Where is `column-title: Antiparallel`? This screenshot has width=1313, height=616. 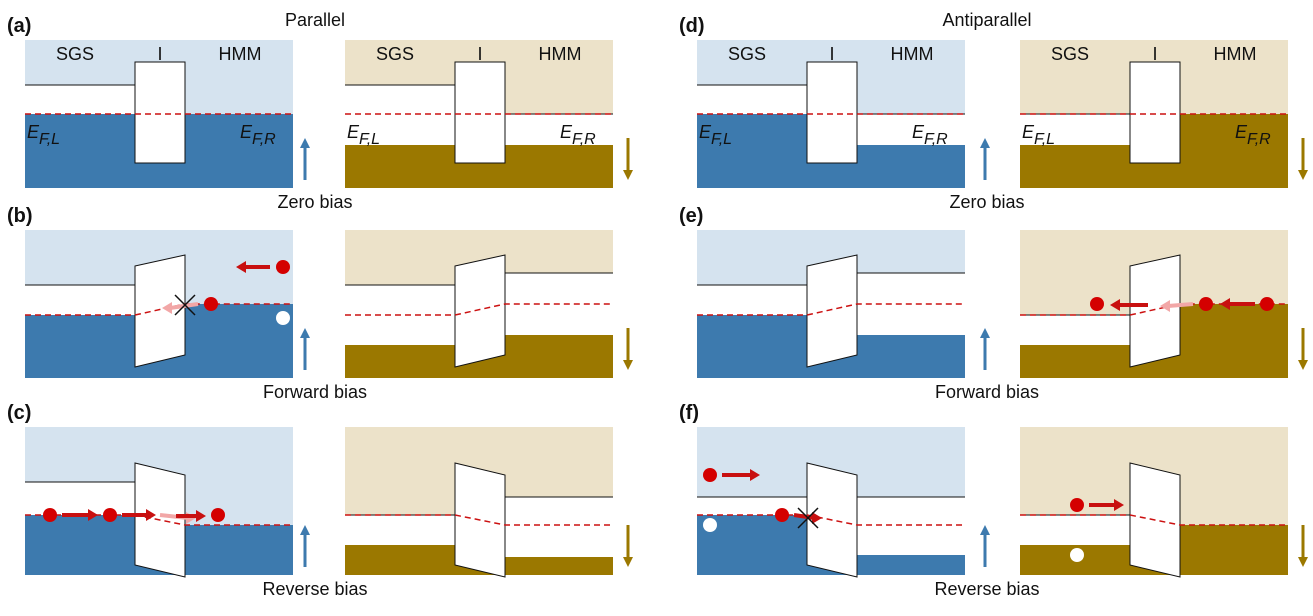 column-title: Antiparallel is located at coordinates (986, 20).